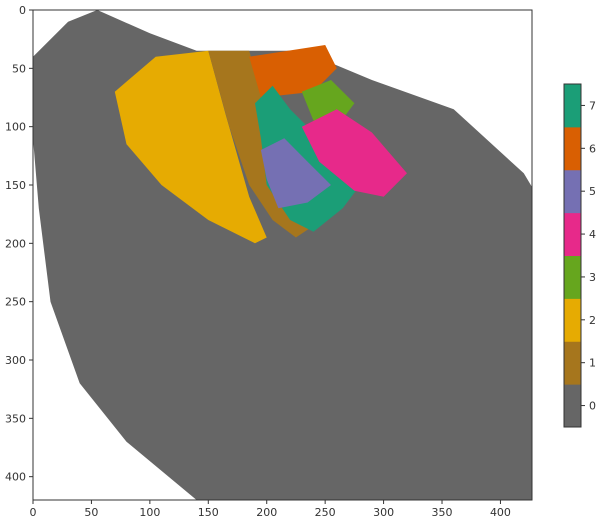 The image size is (600, 524). Describe the element at coordinates (500, 512) in the screenshot. I see `x-tick-label: 400` at that location.